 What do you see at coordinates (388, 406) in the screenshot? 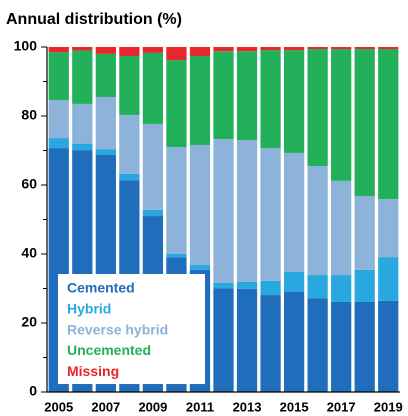
I see `x-tick-label: 2019` at bounding box center [388, 406].